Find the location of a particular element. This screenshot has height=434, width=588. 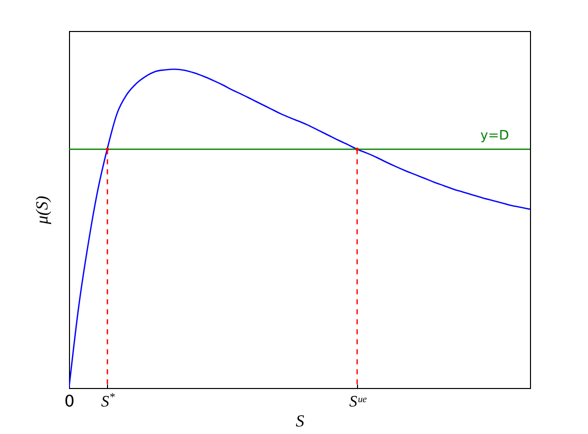

x-axis-title: S is located at coordinates (300, 421).